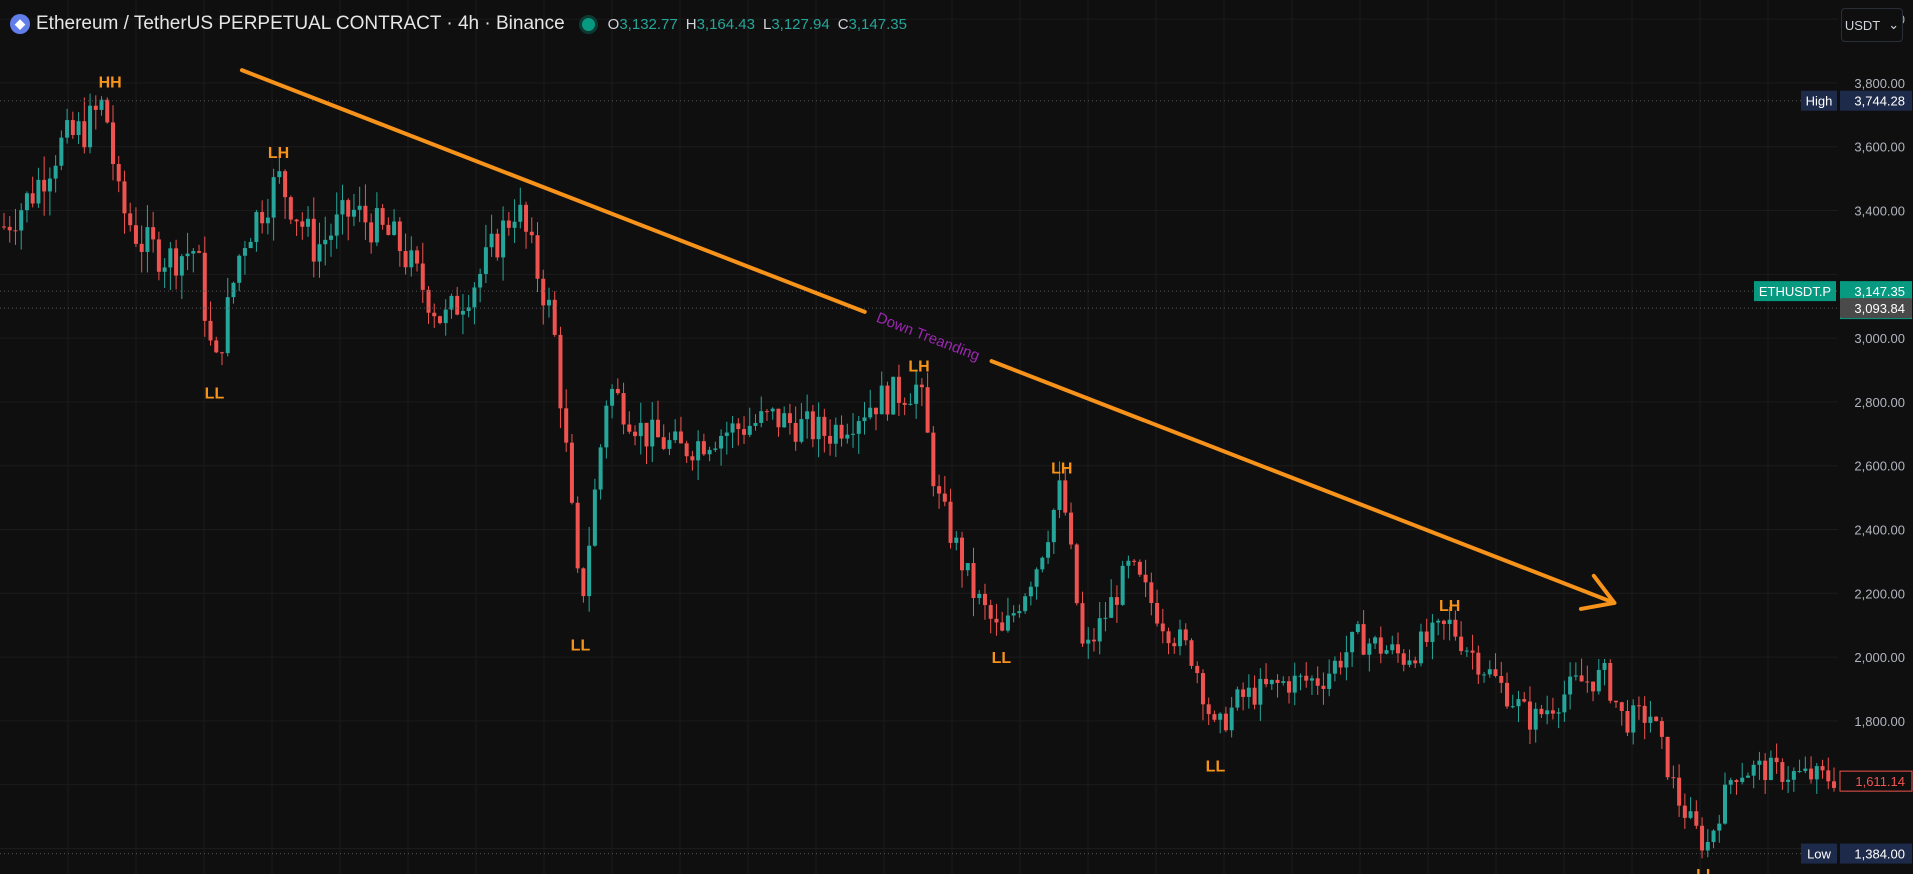 This screenshot has height=874, width=1913. I want to click on trendline-arrowhead, so click(1597, 592).